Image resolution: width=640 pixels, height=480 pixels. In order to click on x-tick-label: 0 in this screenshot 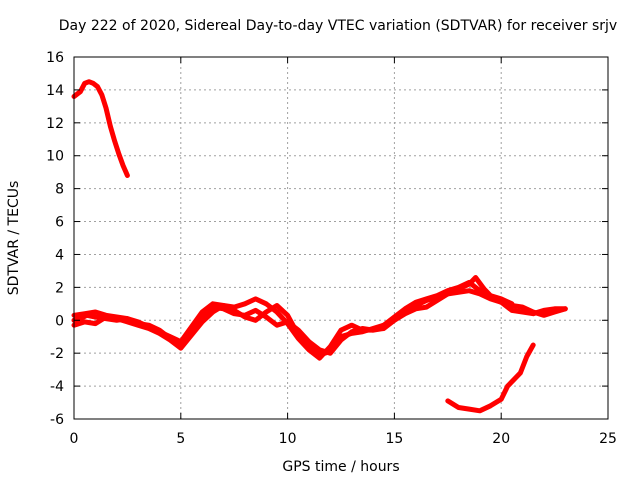, I will do `click(74, 439)`.